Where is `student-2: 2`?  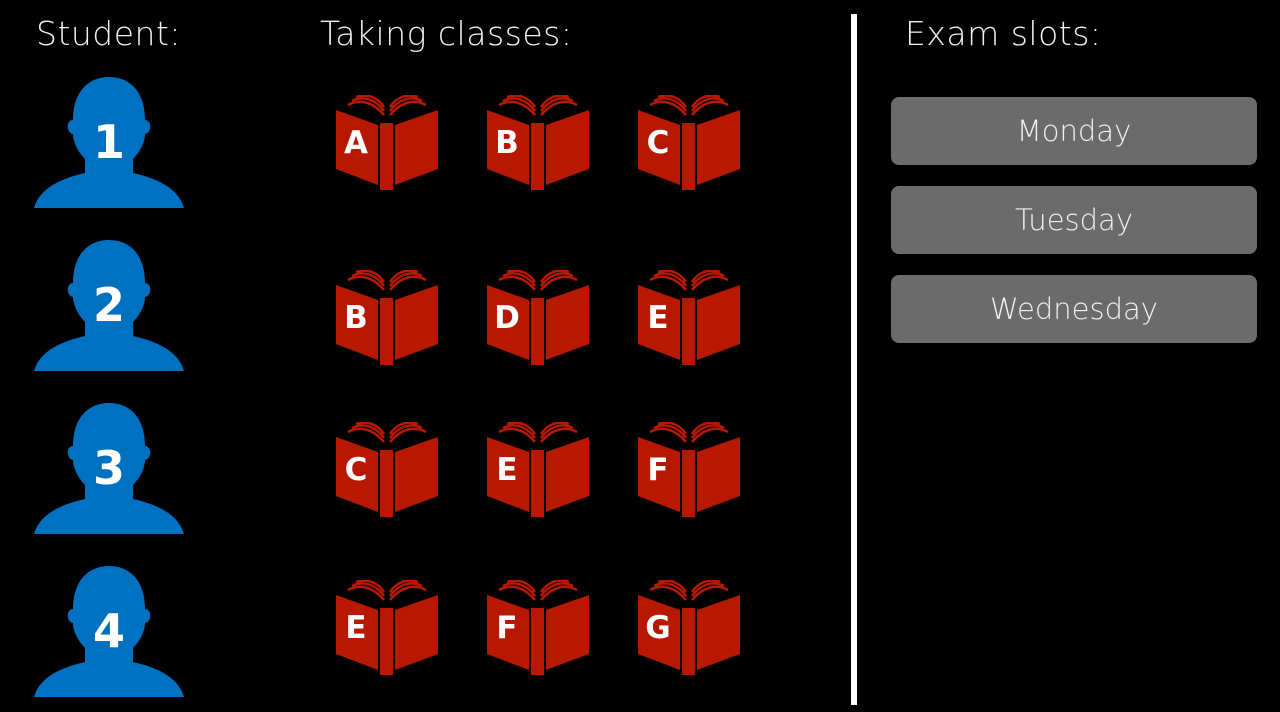 student-2: 2 is located at coordinates (109, 306).